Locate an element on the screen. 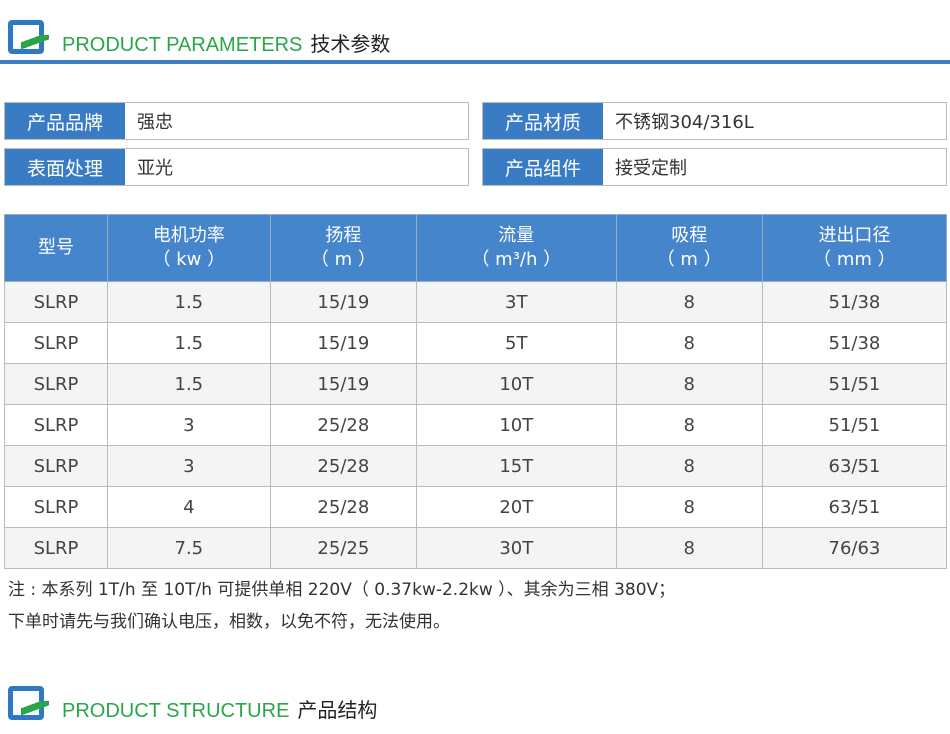  header-text: 进出口径 is located at coordinates (854, 235).